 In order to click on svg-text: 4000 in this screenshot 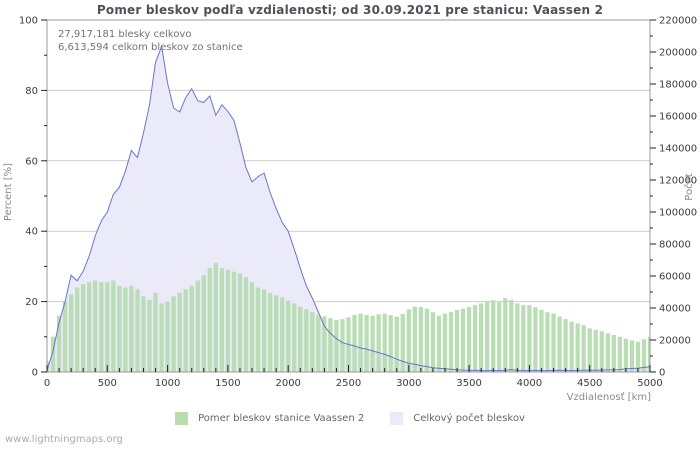, I will do `click(529, 383)`.